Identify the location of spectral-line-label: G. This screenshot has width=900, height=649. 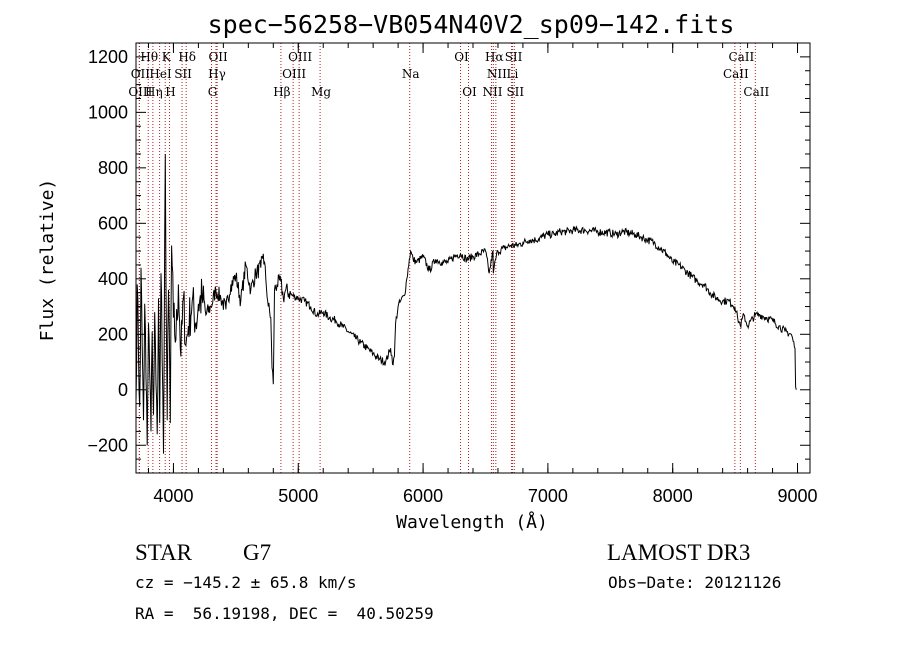
(213, 92).